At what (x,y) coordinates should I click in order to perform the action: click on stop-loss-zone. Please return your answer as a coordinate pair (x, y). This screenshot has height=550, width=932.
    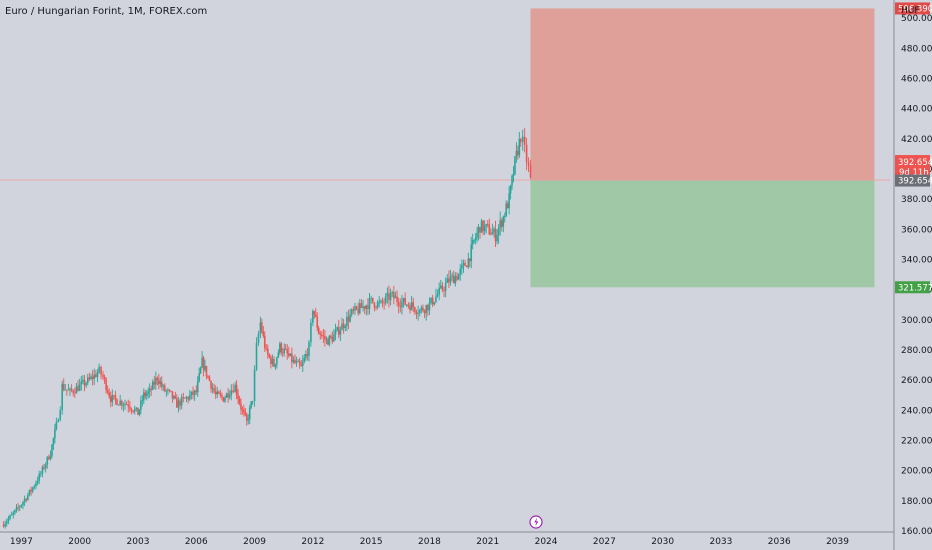
    Looking at the image, I should click on (702, 94).